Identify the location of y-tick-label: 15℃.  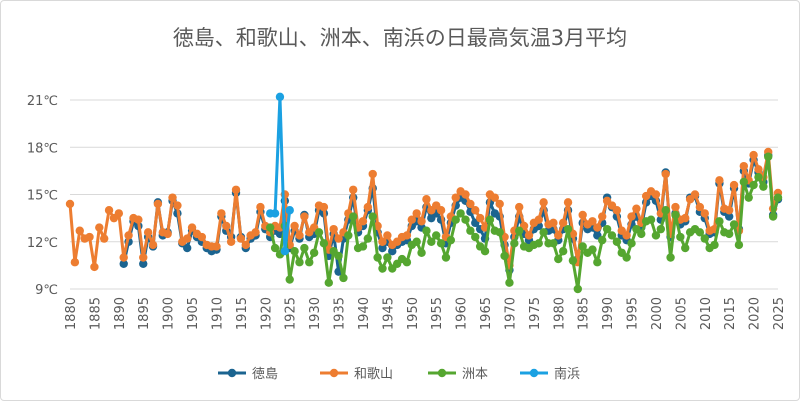
(42, 196).